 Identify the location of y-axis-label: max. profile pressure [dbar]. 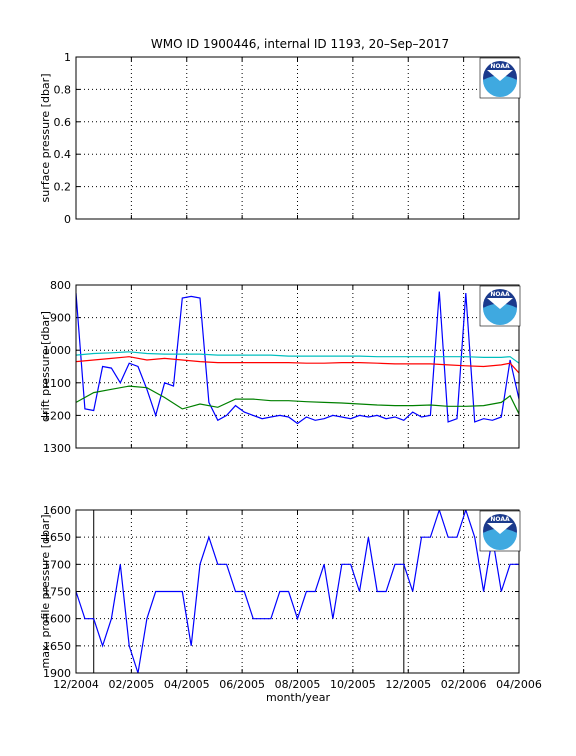
(45, 591).